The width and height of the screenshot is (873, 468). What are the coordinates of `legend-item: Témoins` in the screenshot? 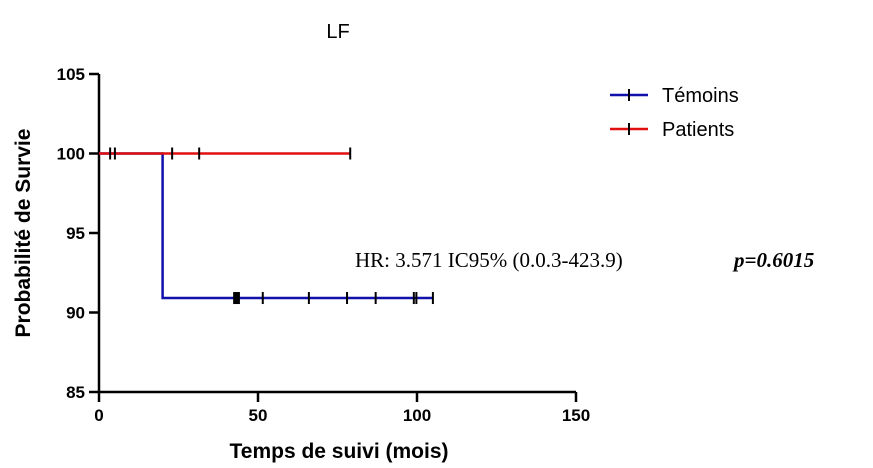 It's located at (674, 96).